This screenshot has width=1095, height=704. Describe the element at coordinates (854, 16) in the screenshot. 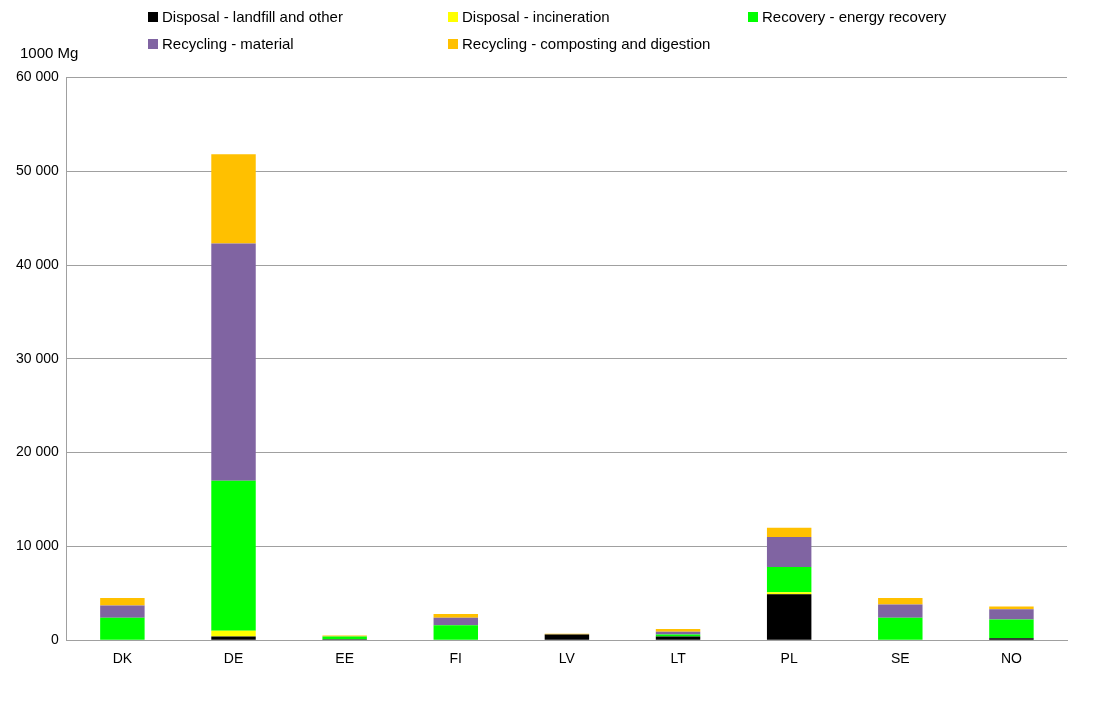

I see `legend-label: Recovery - energy recovery` at that location.